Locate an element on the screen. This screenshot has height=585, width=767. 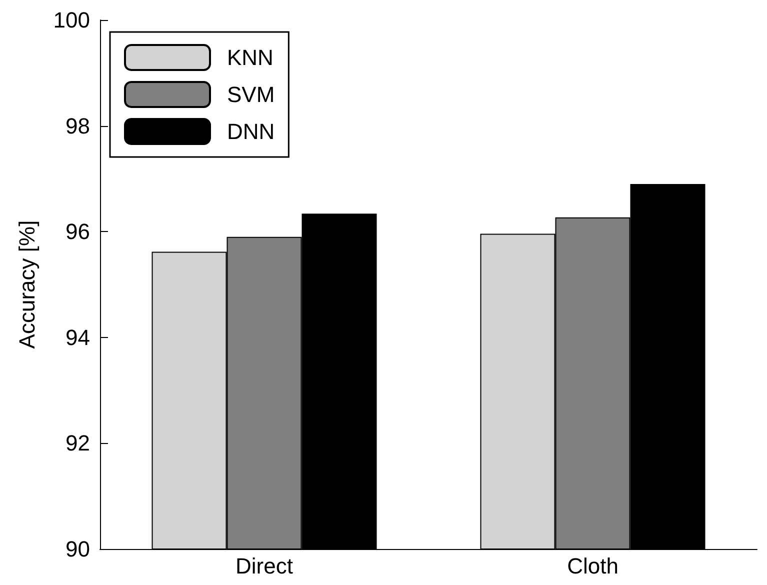
y-tick-label: 90 is located at coordinates (78, 549).